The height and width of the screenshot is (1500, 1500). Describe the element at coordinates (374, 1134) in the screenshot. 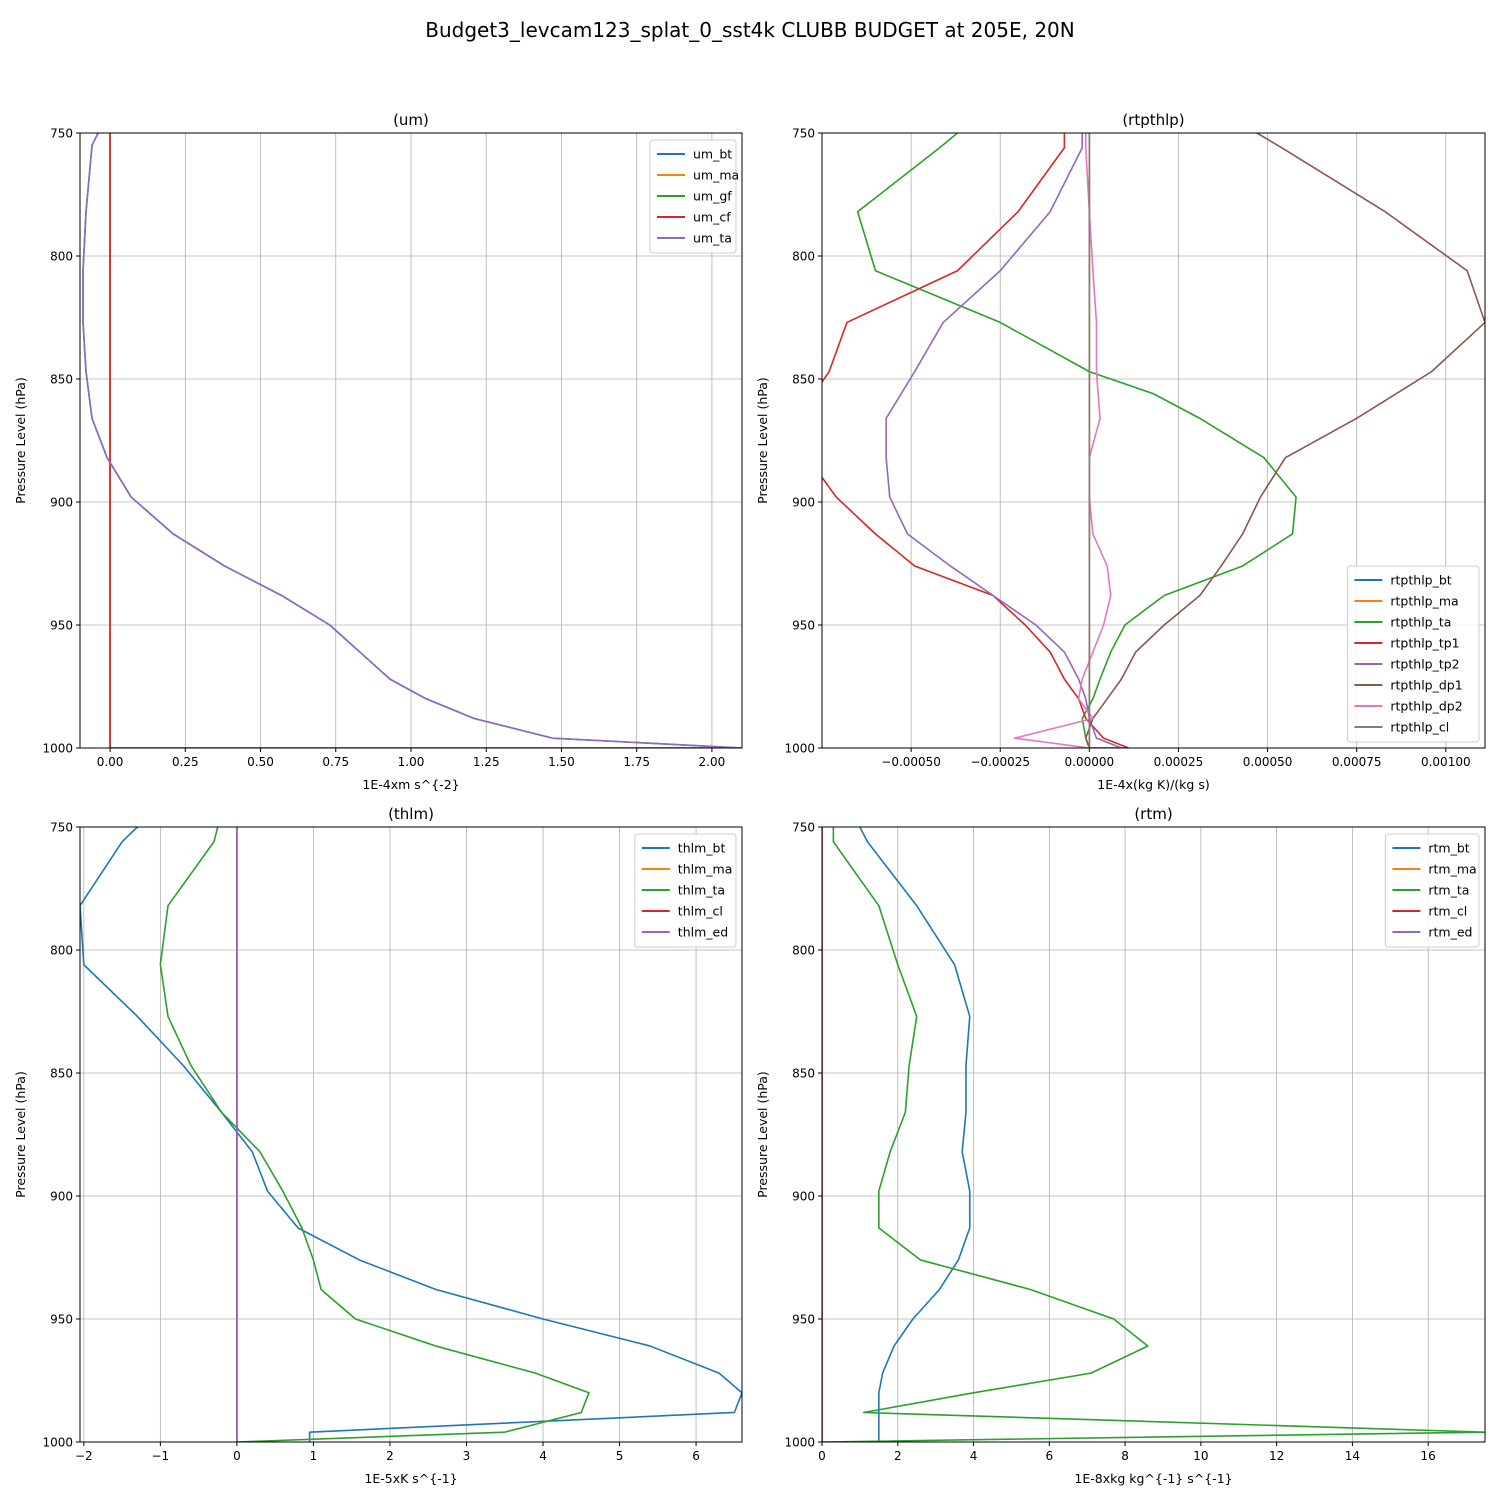

I see `series-line-thlm_ta` at that location.